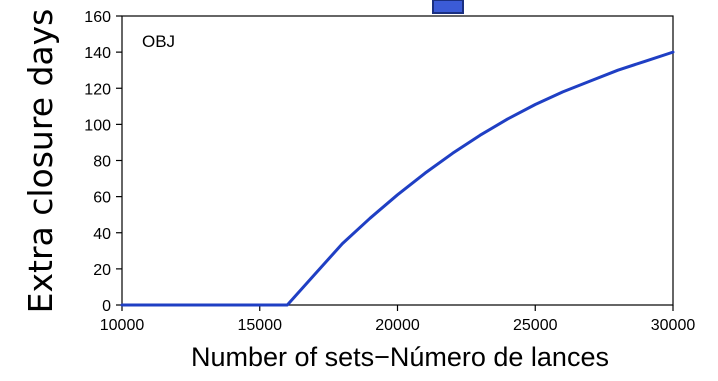  What do you see at coordinates (97, 17) in the screenshot?
I see `y-tick-label: 160` at bounding box center [97, 17].